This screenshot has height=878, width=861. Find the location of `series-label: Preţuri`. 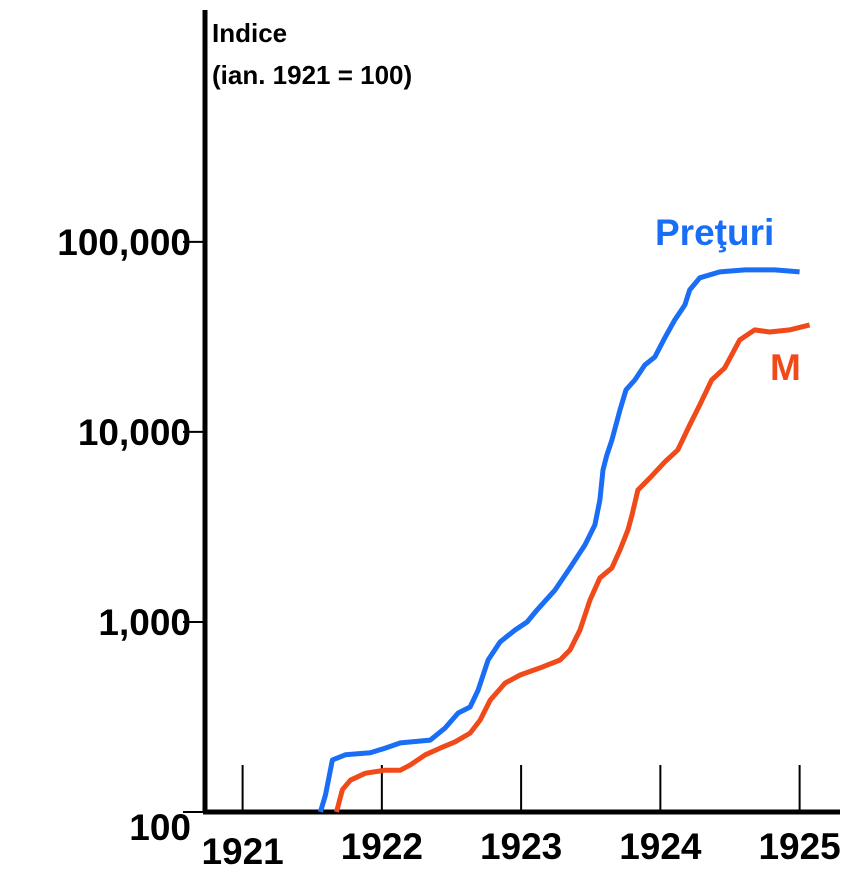

series-label: Preţuri is located at coordinates (714, 232).